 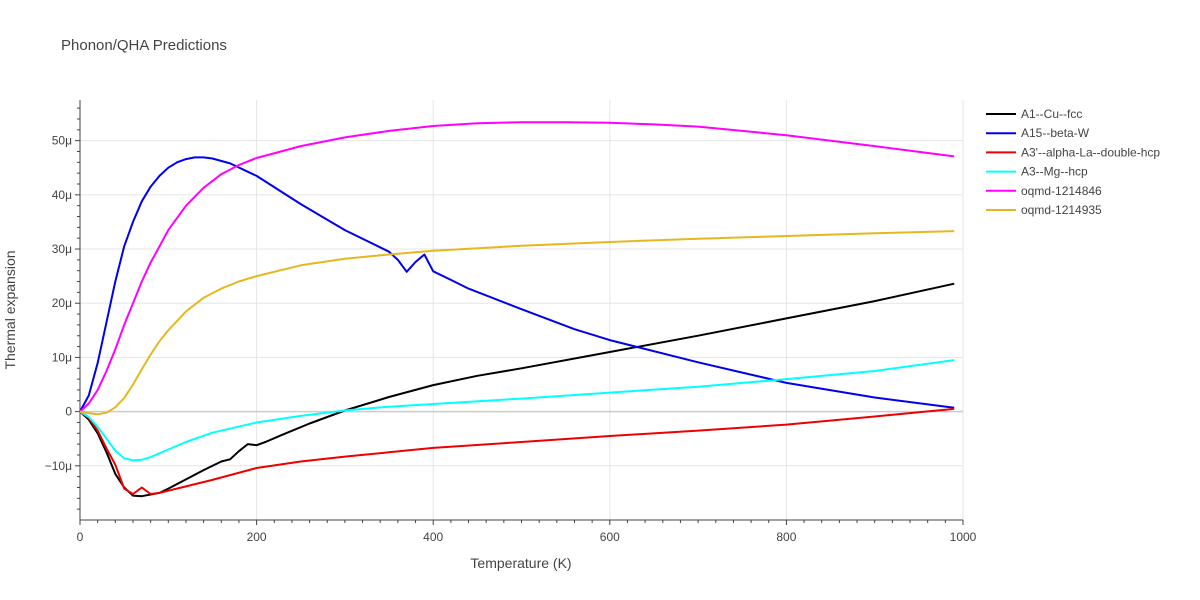 I want to click on y-axis-title: Thermal expansion, so click(x=10, y=309).